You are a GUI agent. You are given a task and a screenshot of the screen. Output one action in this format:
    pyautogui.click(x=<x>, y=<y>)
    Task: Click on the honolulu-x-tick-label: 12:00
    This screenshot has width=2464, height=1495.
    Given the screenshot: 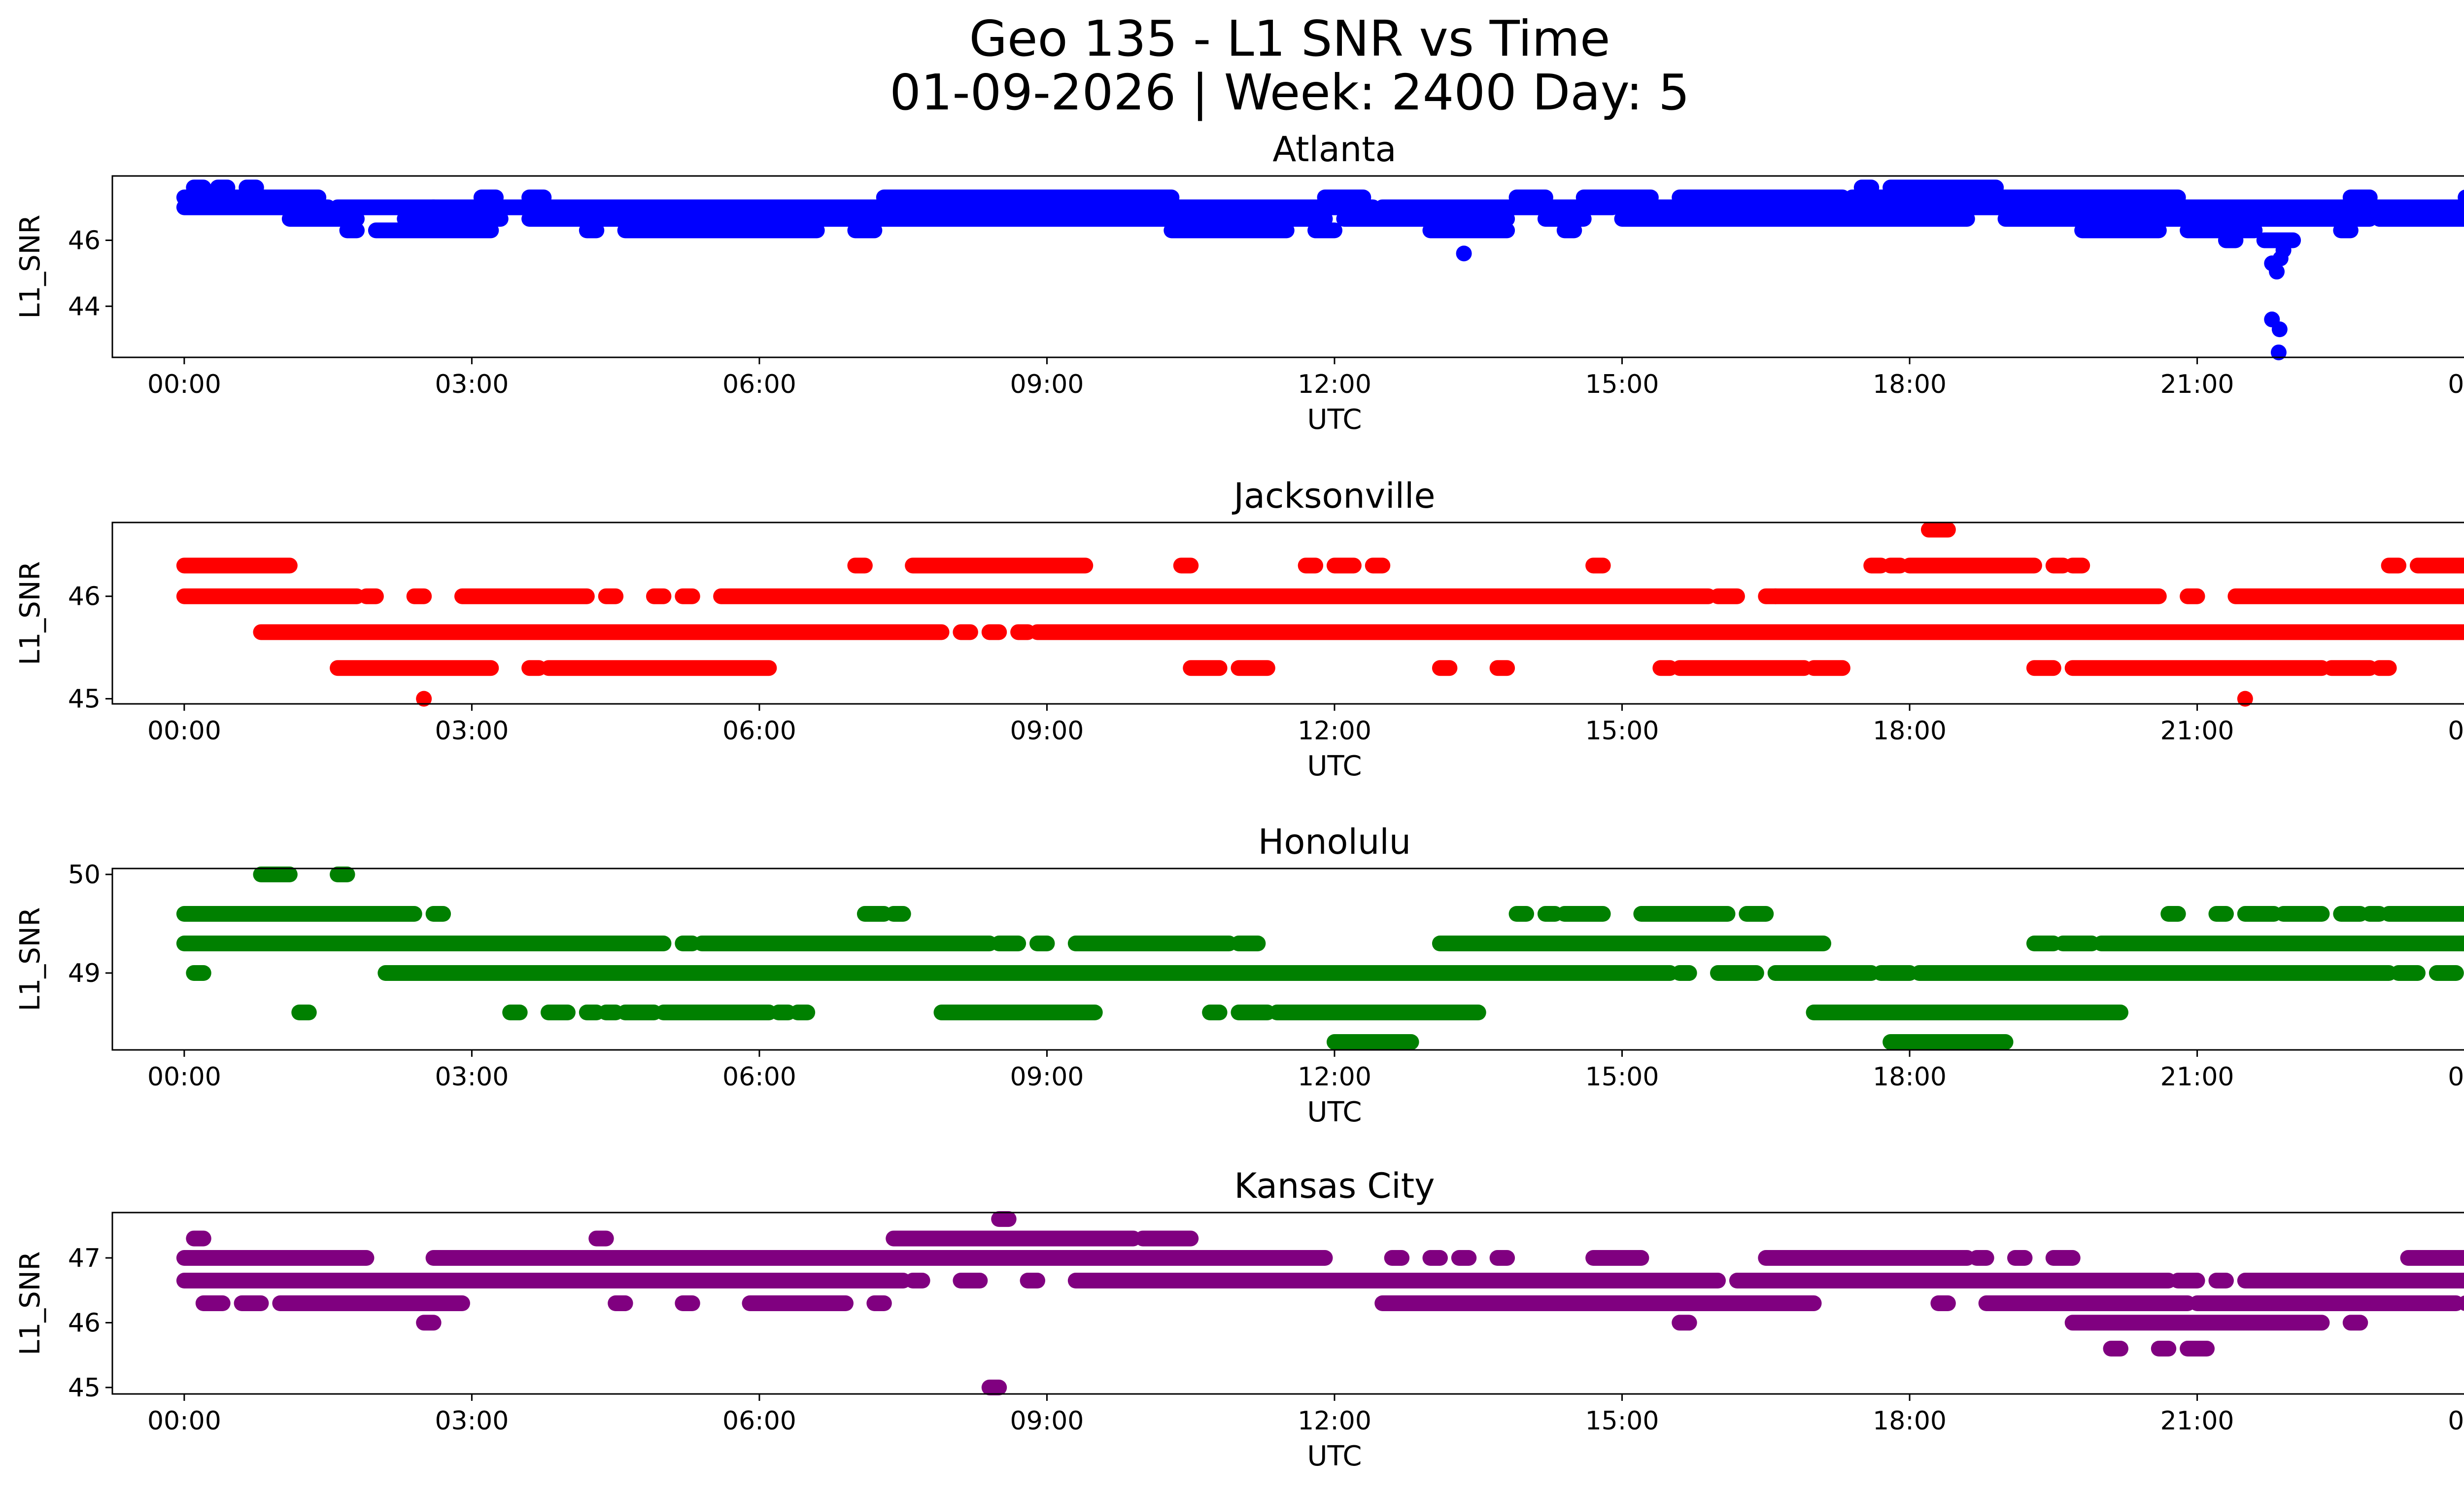 What is the action you would take?
    pyautogui.click(x=1334, y=1077)
    